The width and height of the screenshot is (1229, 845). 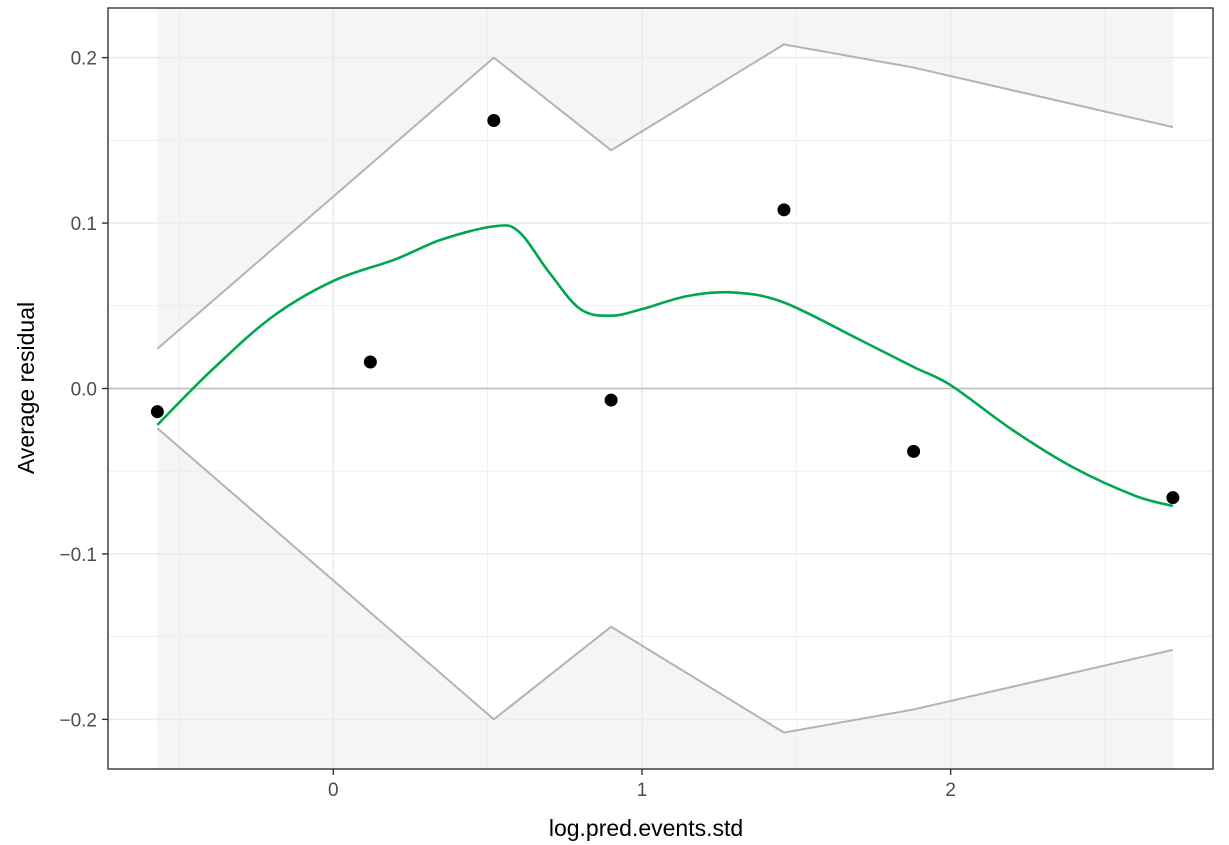 What do you see at coordinates (78, 720) in the screenshot?
I see `y-tick-label: −0.2` at bounding box center [78, 720].